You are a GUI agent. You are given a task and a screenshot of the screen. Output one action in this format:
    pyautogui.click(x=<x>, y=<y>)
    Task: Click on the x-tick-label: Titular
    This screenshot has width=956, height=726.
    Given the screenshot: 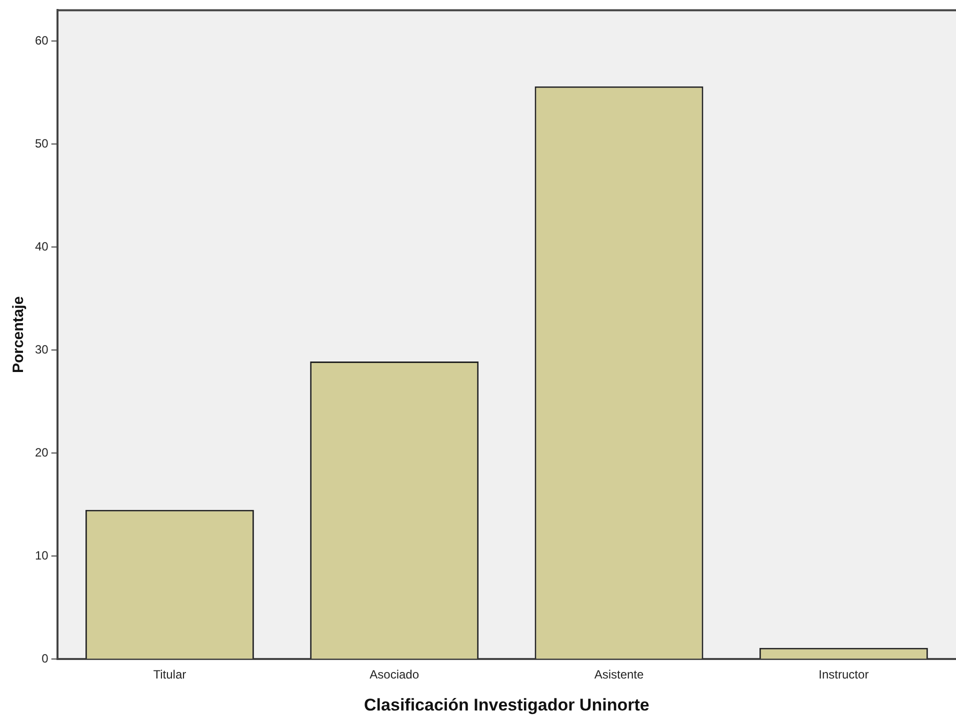 What is the action you would take?
    pyautogui.click(x=169, y=675)
    